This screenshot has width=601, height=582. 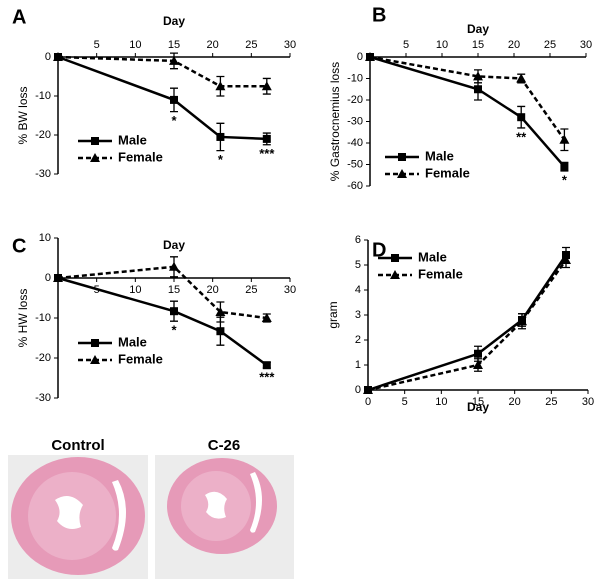 I want to click on y-tick-label: -40, so click(x=355, y=143).